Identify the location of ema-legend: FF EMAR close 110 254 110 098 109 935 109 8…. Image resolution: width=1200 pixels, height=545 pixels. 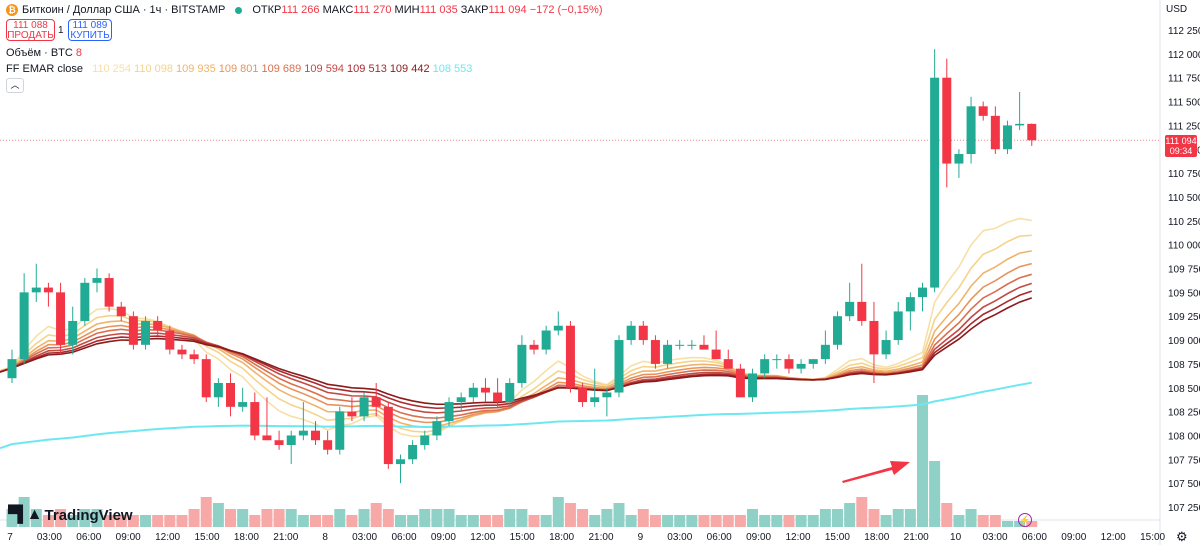
(239, 69).